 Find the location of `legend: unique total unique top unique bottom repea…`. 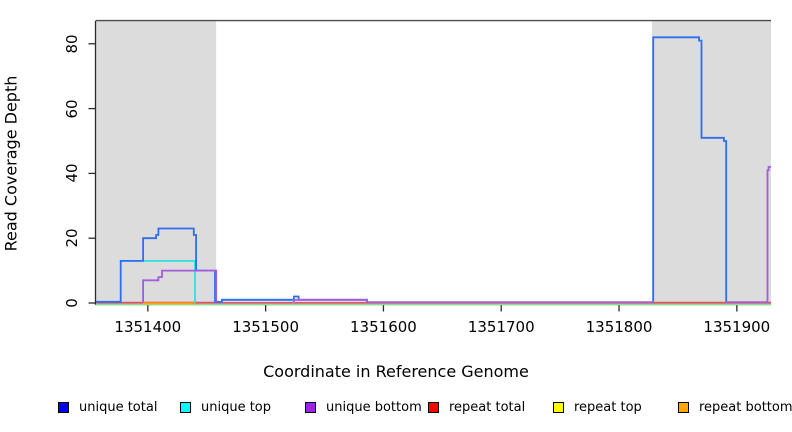

legend: unique total unique top unique bottom repea… is located at coordinates (396, 409).